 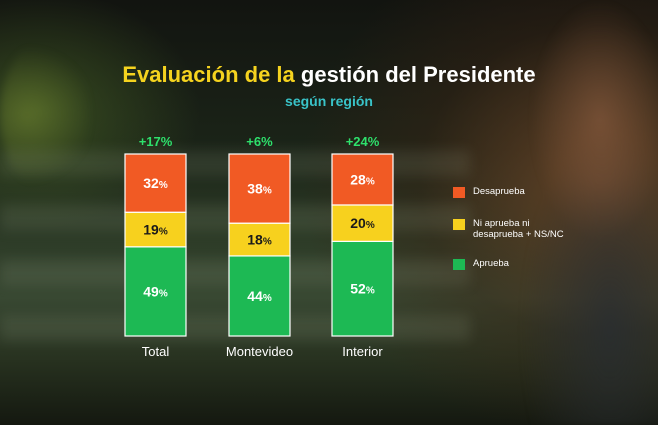 I want to click on bar-segment-desaprueba-total, so click(x=155, y=183).